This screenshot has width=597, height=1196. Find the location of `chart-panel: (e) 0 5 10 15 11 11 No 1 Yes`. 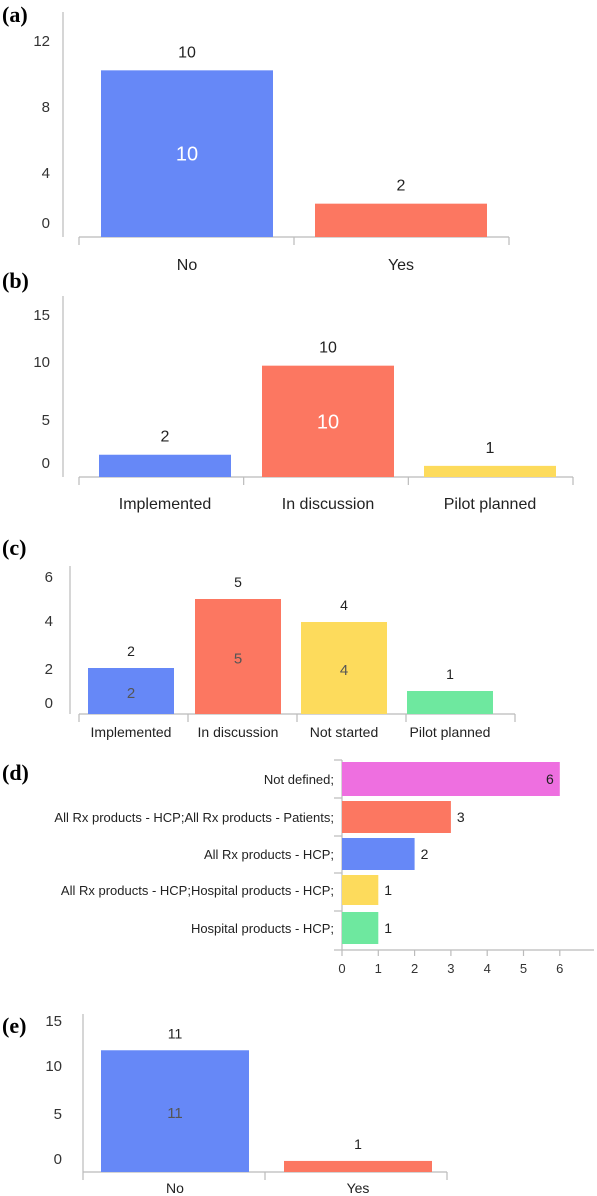

chart-panel: (e) 0 5 10 15 11 11 No 1 Yes is located at coordinates (225, 1104).